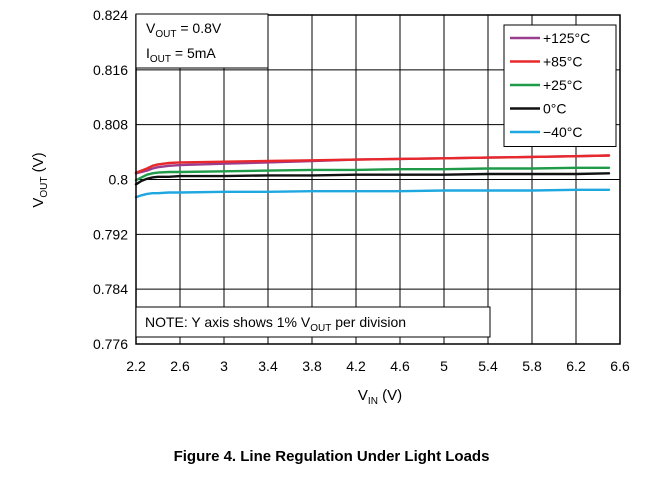 The width and height of the screenshot is (663, 487). Describe the element at coordinates (224, 366) in the screenshot. I see `x-tick-label: 3` at that location.